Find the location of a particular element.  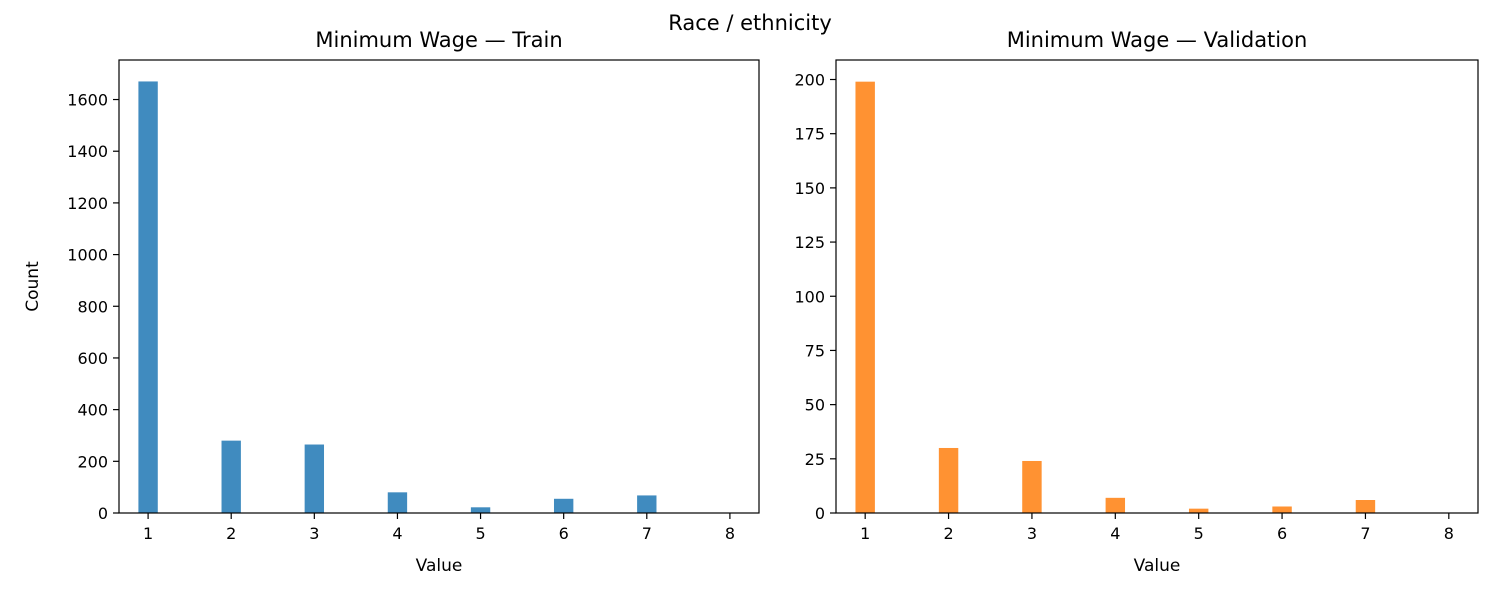

train-y-tick-label-200: 200 is located at coordinates (92, 461).